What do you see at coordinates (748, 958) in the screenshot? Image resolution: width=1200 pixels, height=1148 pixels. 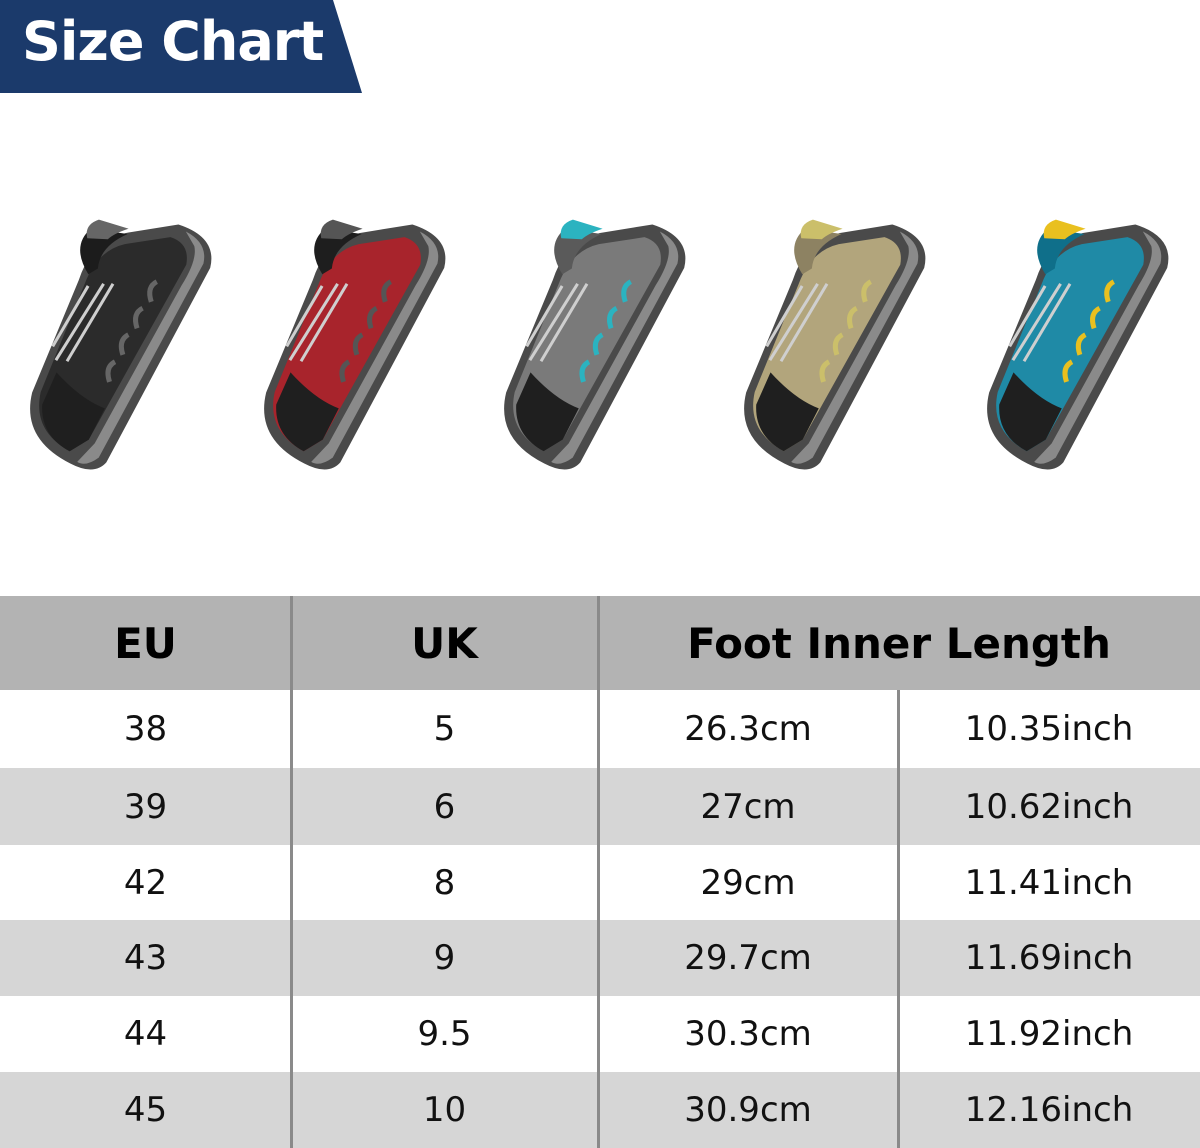 I see `cell-cm: 29.7cm` at bounding box center [748, 958].